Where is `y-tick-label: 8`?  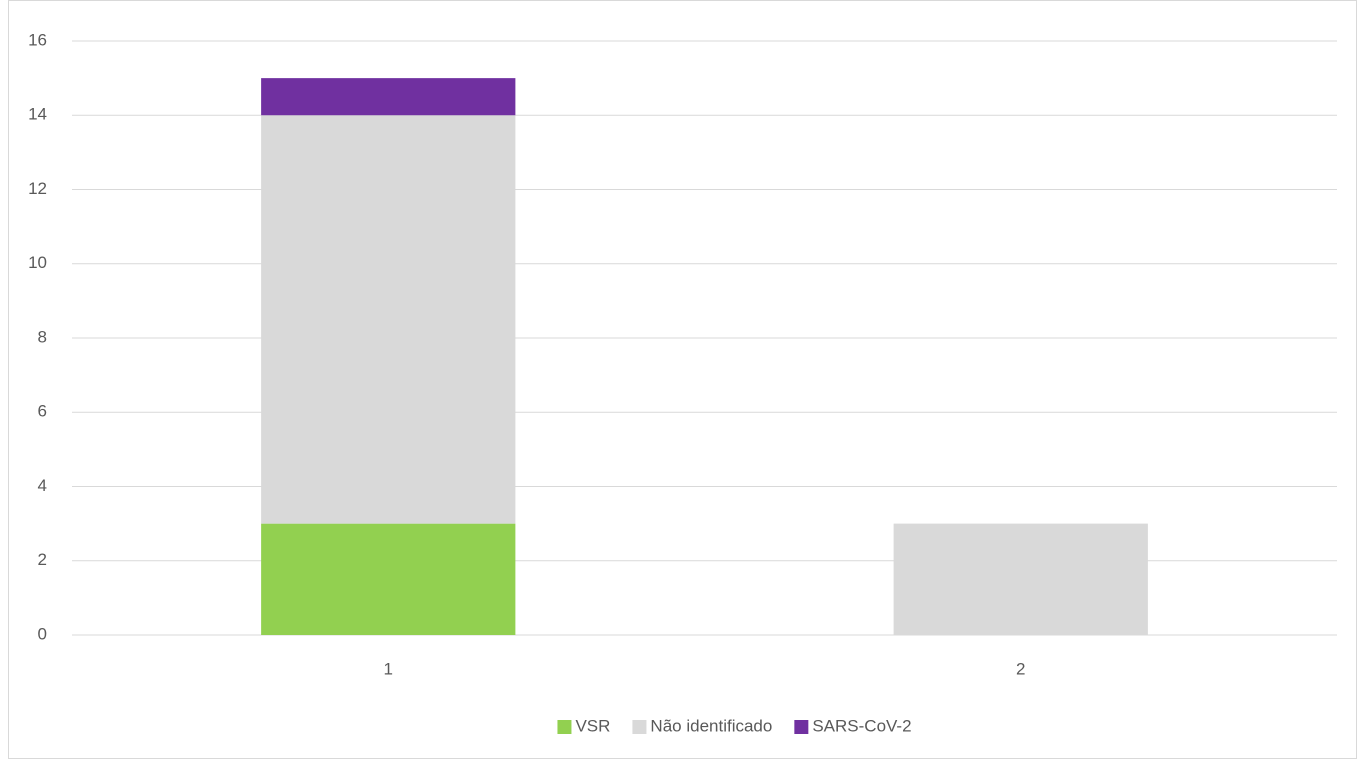
y-tick-label: 8 is located at coordinates (42, 336).